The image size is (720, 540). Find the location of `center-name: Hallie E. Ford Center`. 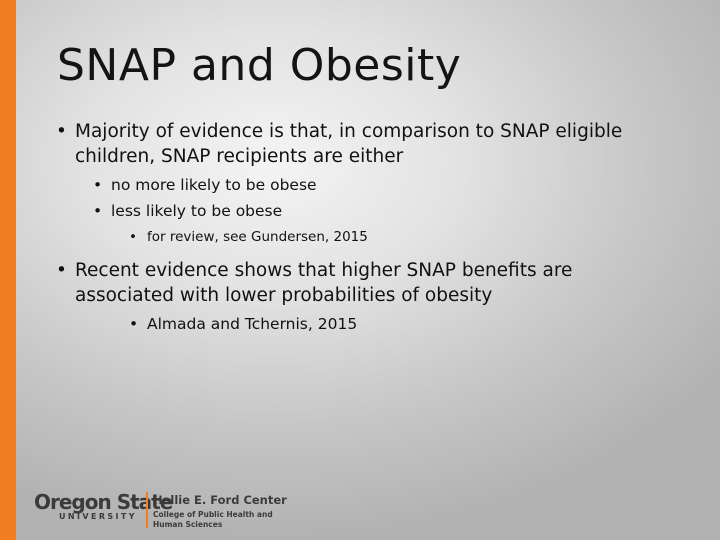

center-name: Hallie E. Ford Center is located at coordinates (220, 500).